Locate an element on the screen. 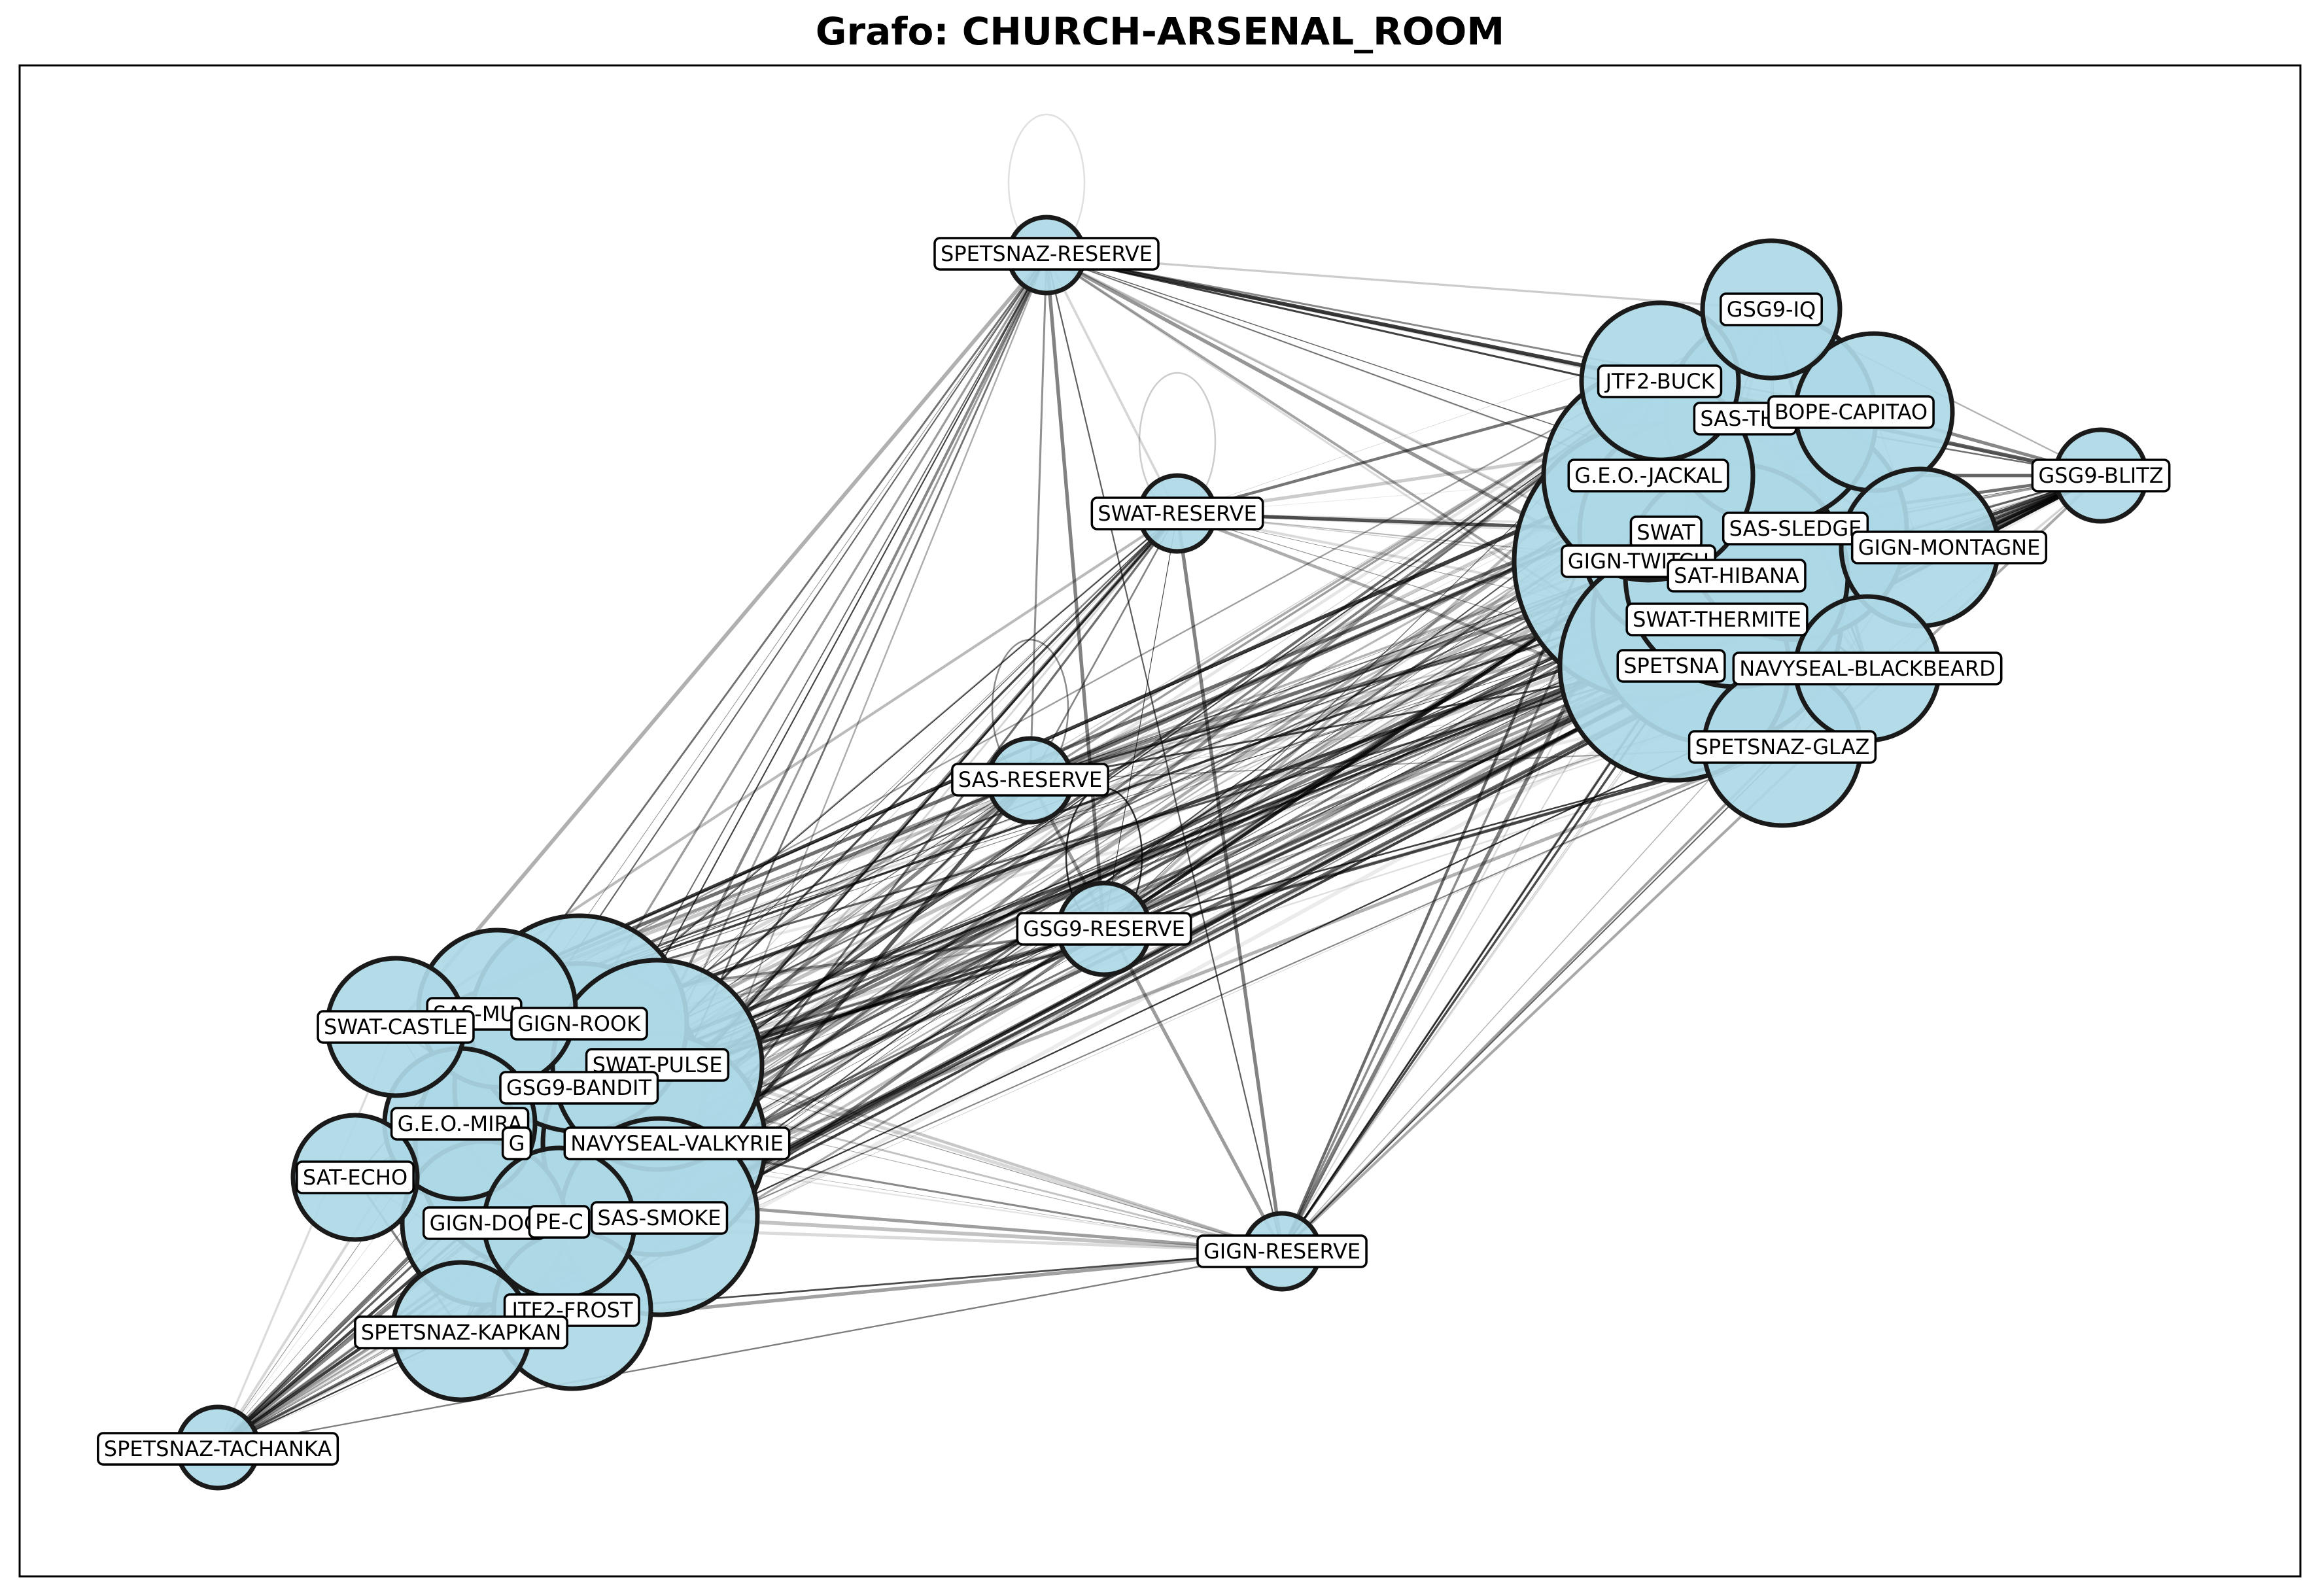 The width and height of the screenshot is (2320, 1596). node-label-g-e-o-mira: G.E.O.-MIRA is located at coordinates (460, 1124).